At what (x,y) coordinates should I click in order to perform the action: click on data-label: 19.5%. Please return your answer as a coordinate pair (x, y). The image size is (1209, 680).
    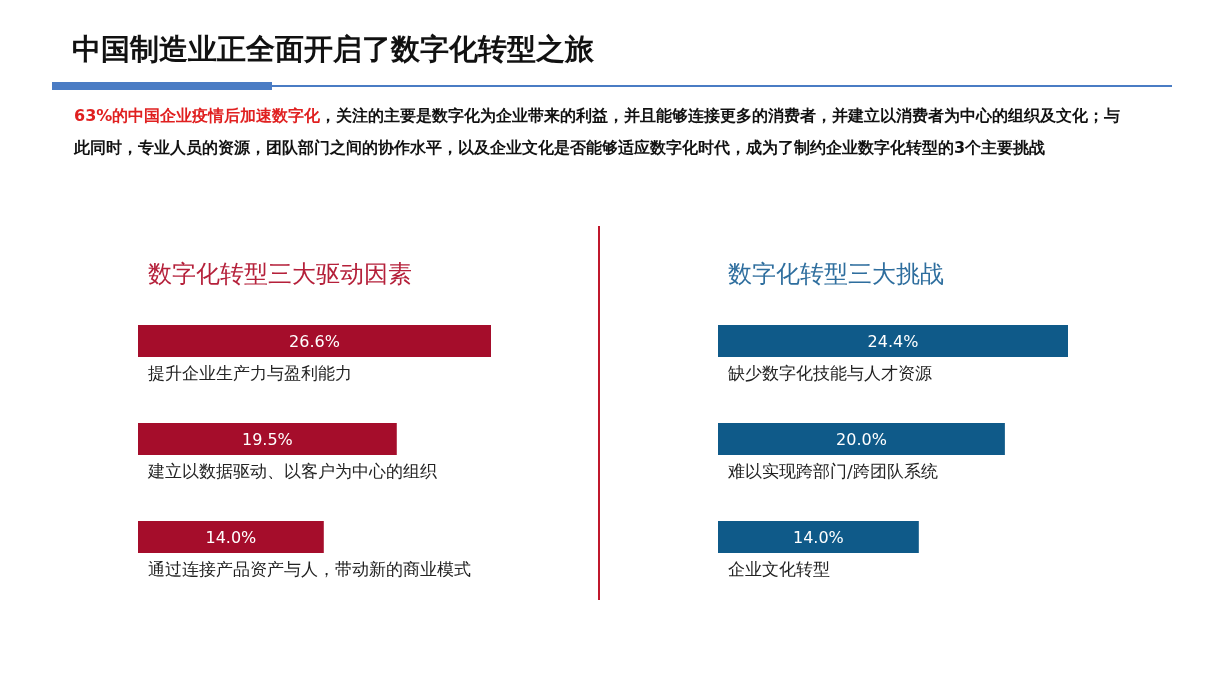
    Looking at the image, I should click on (267, 439).